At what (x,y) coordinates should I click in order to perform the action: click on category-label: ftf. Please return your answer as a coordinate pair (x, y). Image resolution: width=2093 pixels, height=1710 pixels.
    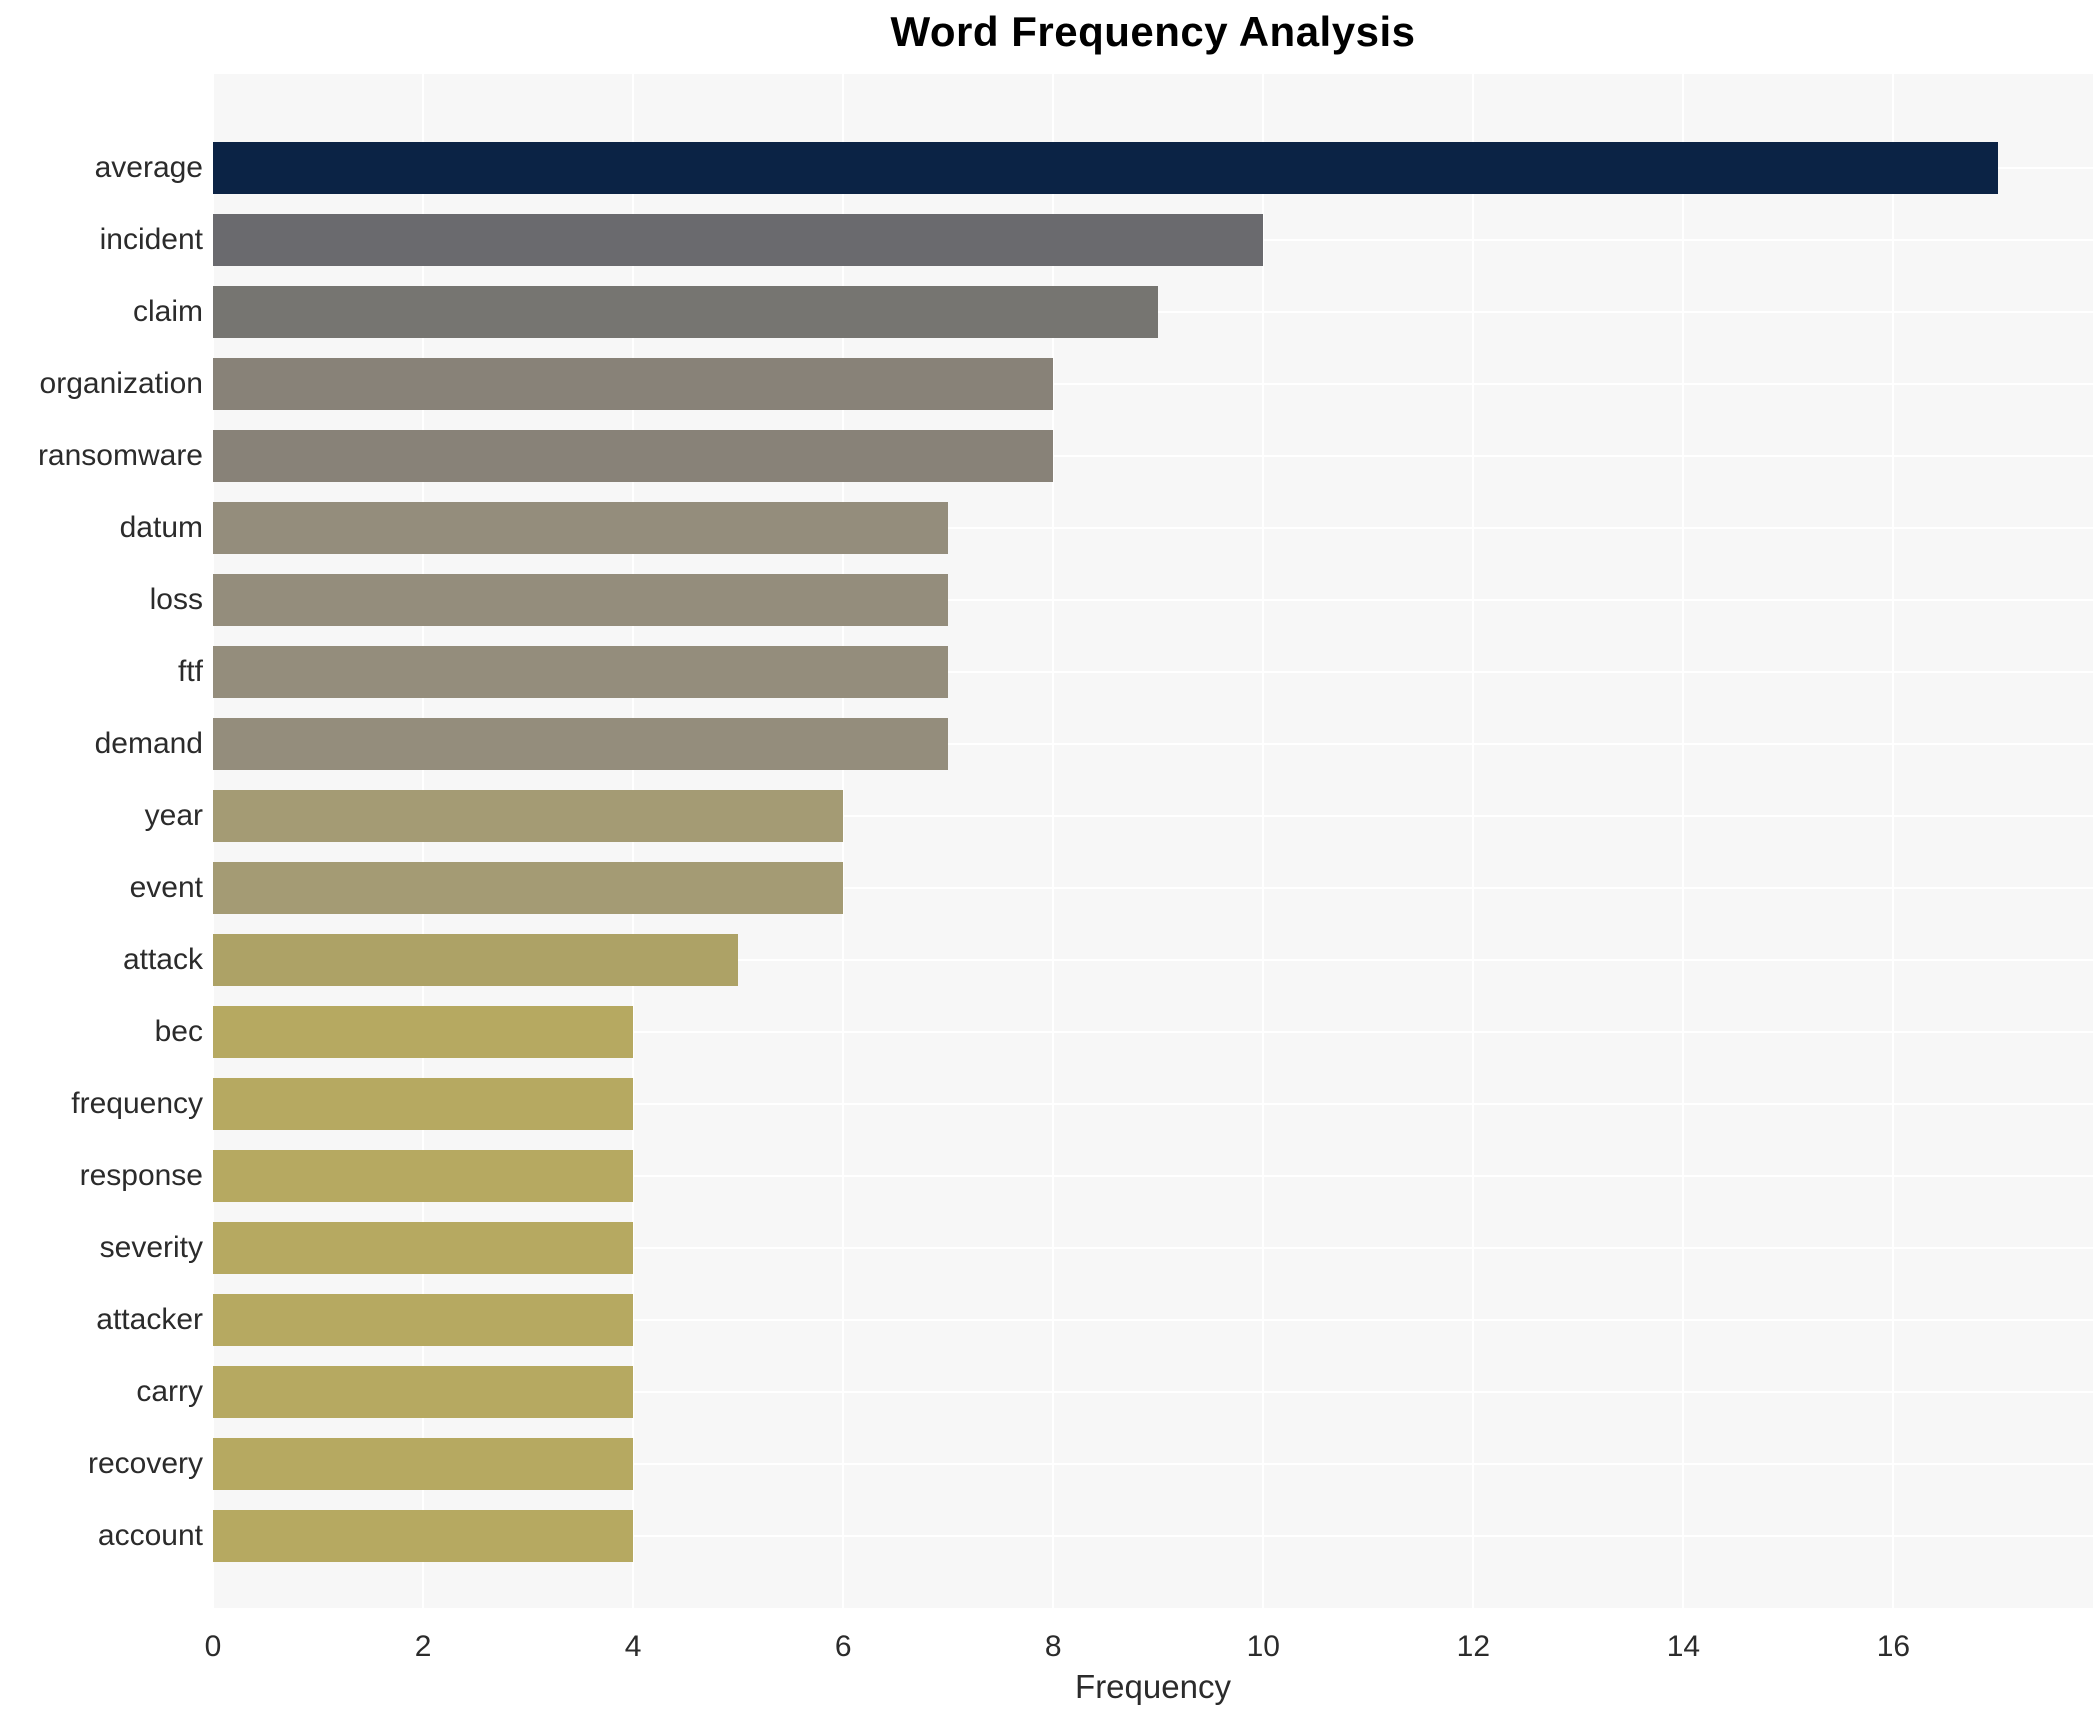
    Looking at the image, I should click on (190, 671).